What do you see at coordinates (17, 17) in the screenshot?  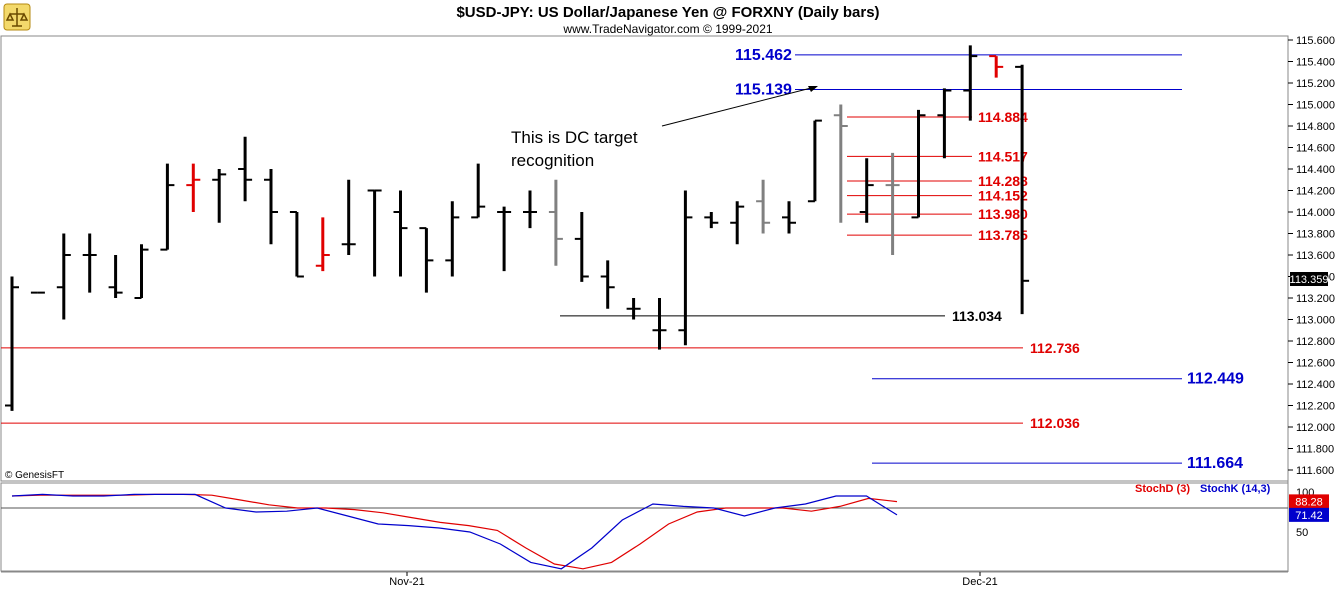 I see `trade-navigator-logo` at bounding box center [17, 17].